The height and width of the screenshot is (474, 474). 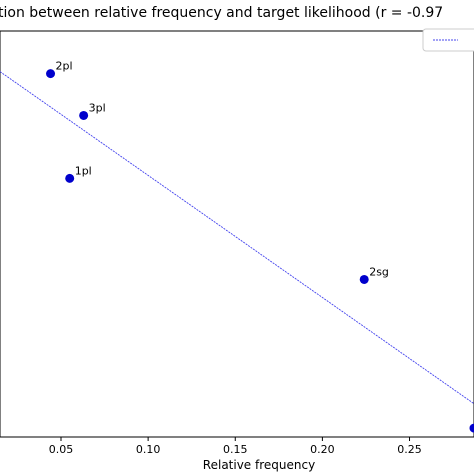 What do you see at coordinates (259, 465) in the screenshot?
I see `x-axis-title: Relative frequency` at bounding box center [259, 465].